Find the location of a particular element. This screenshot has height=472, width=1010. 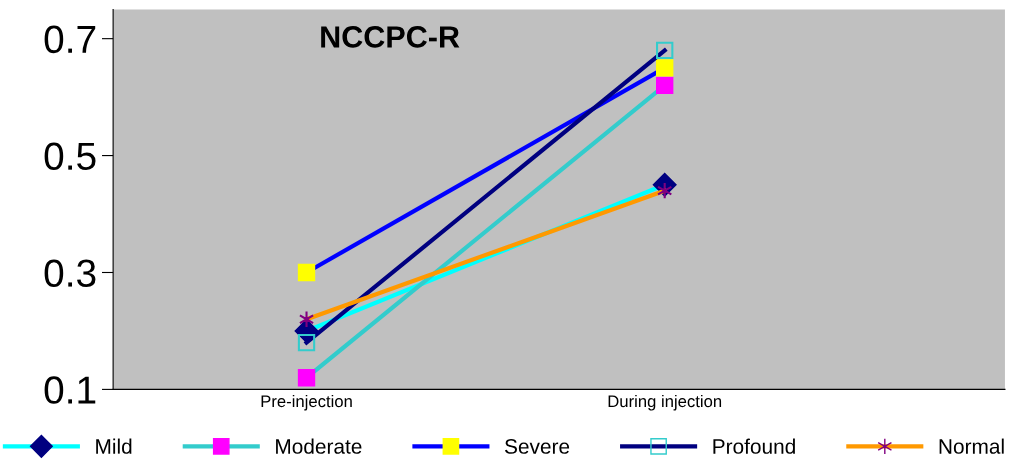

x-tick-label: During injection is located at coordinates (665, 402).